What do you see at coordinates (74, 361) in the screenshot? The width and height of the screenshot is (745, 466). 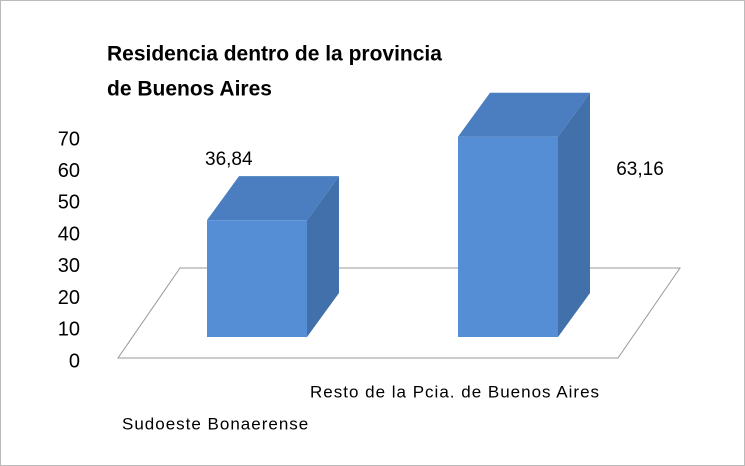 I see `y-tick-label: 0` at bounding box center [74, 361].